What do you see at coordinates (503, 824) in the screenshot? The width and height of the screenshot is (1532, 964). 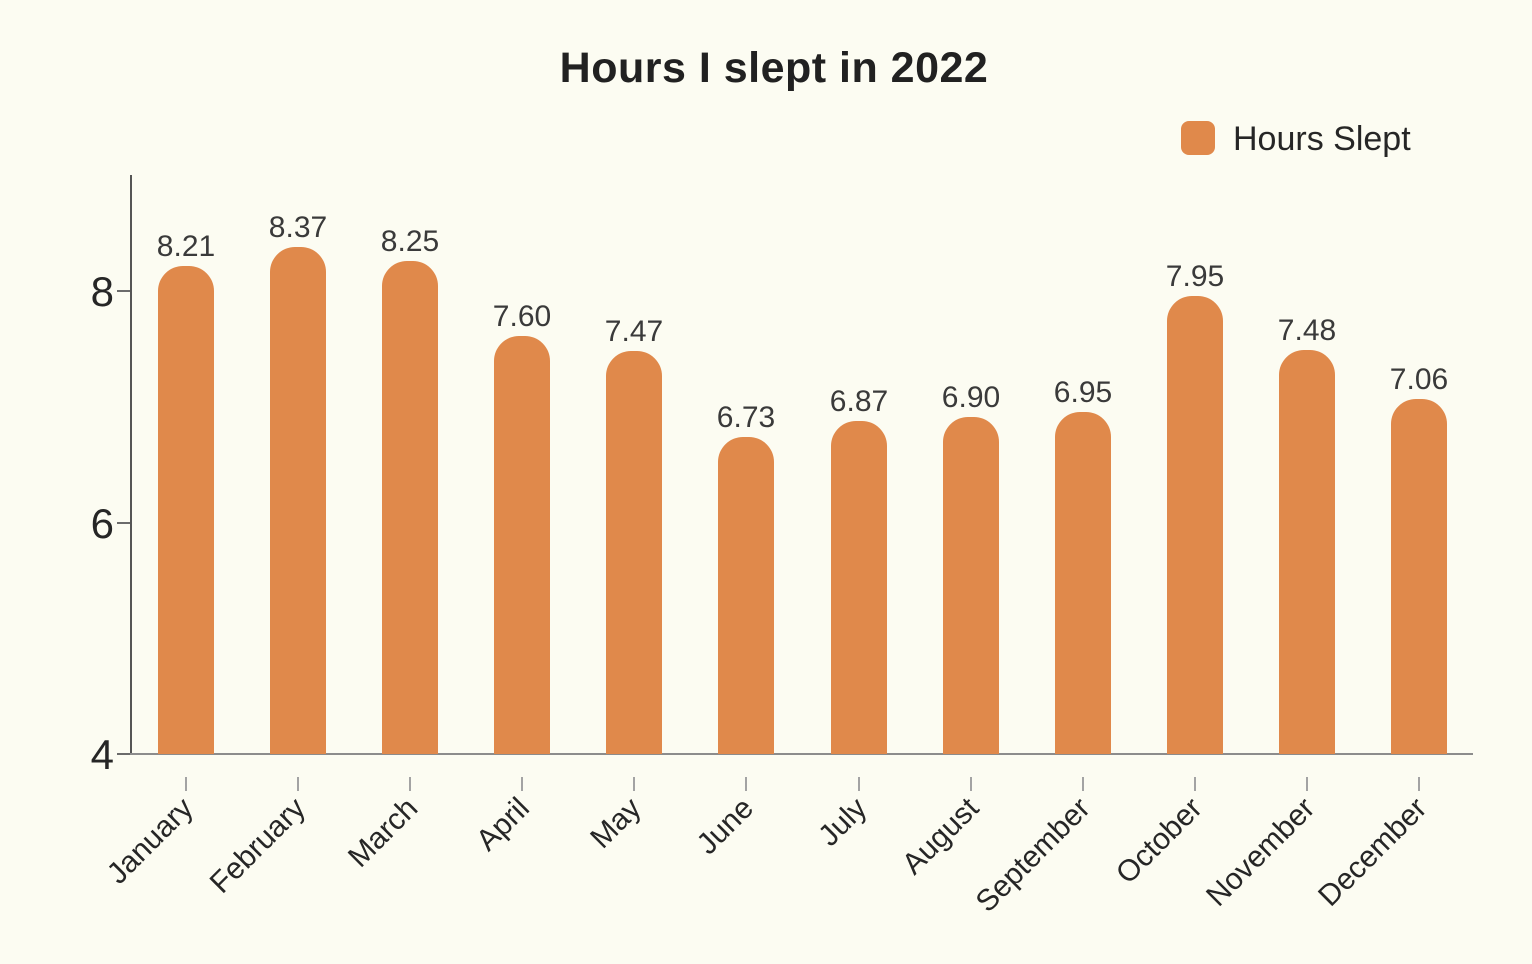 I see `x-category-label-april: April` at bounding box center [503, 824].